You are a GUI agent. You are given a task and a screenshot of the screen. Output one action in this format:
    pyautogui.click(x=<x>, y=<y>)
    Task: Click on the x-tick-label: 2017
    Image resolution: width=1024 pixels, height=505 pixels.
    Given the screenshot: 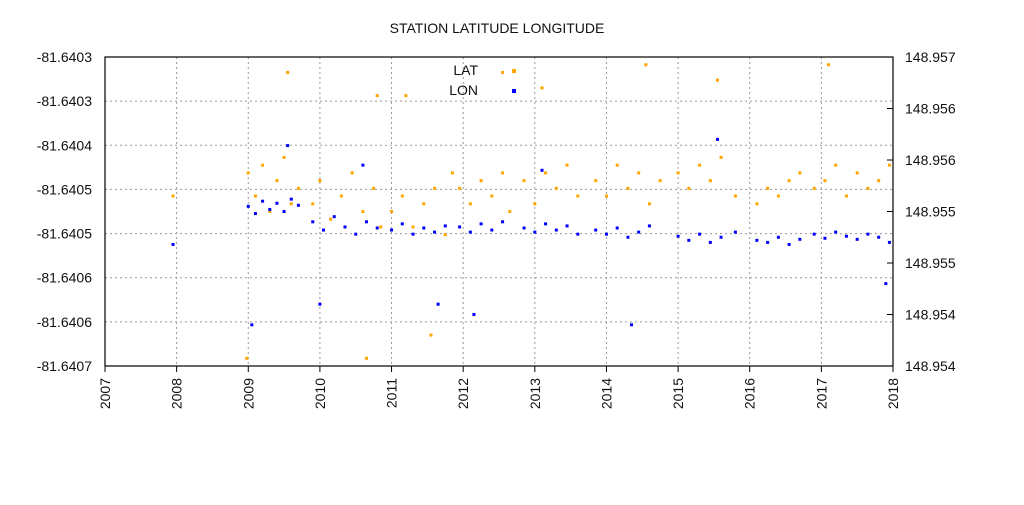 What is the action you would take?
    pyautogui.click(x=821, y=393)
    